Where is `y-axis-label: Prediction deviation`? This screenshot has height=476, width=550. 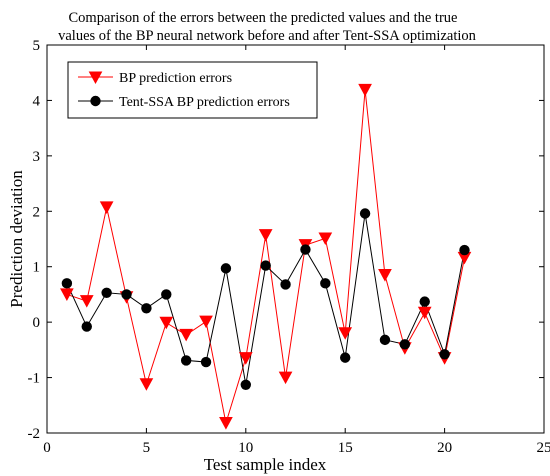
y-axis-label: Prediction deviation is located at coordinates (16, 239).